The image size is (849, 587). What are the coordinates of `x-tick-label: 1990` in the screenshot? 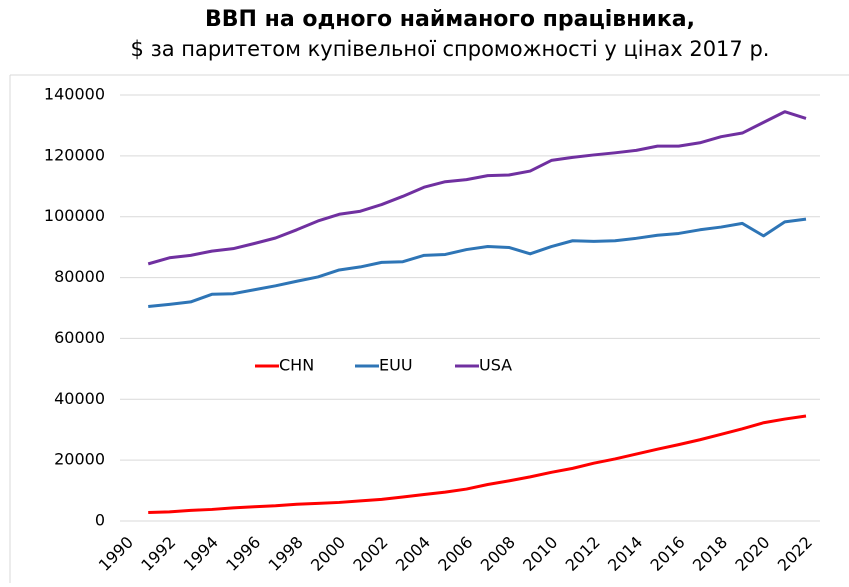 It's located at (116, 554).